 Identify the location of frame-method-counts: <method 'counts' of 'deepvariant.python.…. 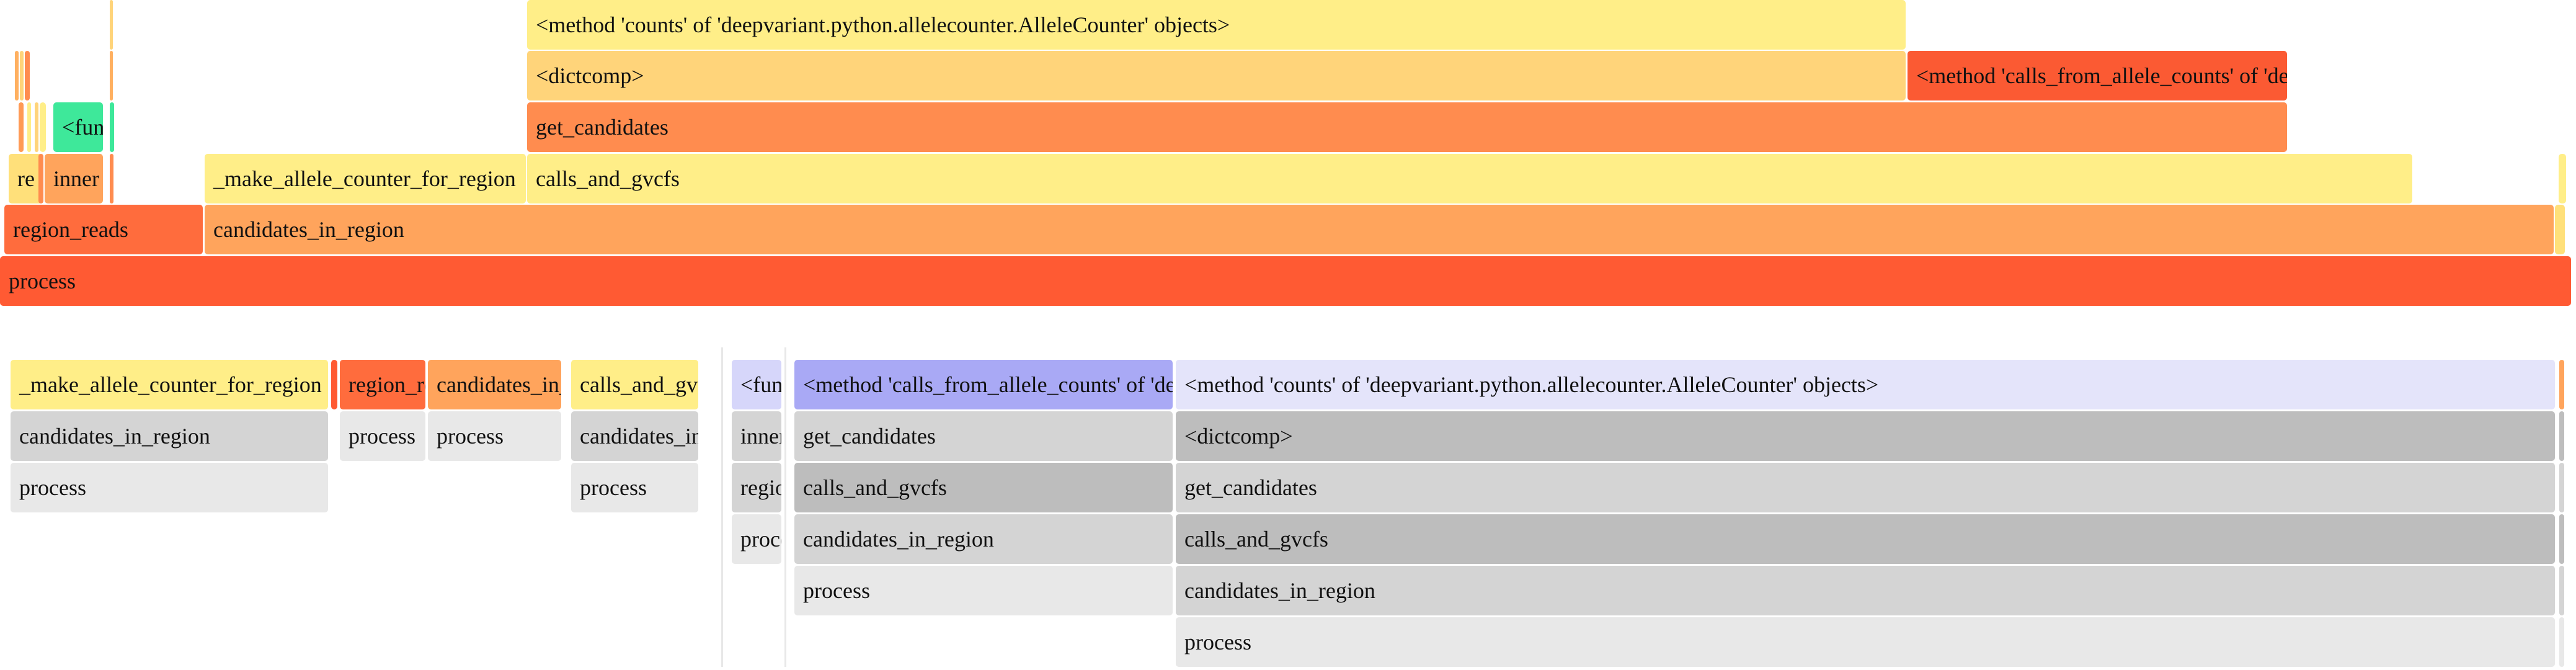
(1216, 25).